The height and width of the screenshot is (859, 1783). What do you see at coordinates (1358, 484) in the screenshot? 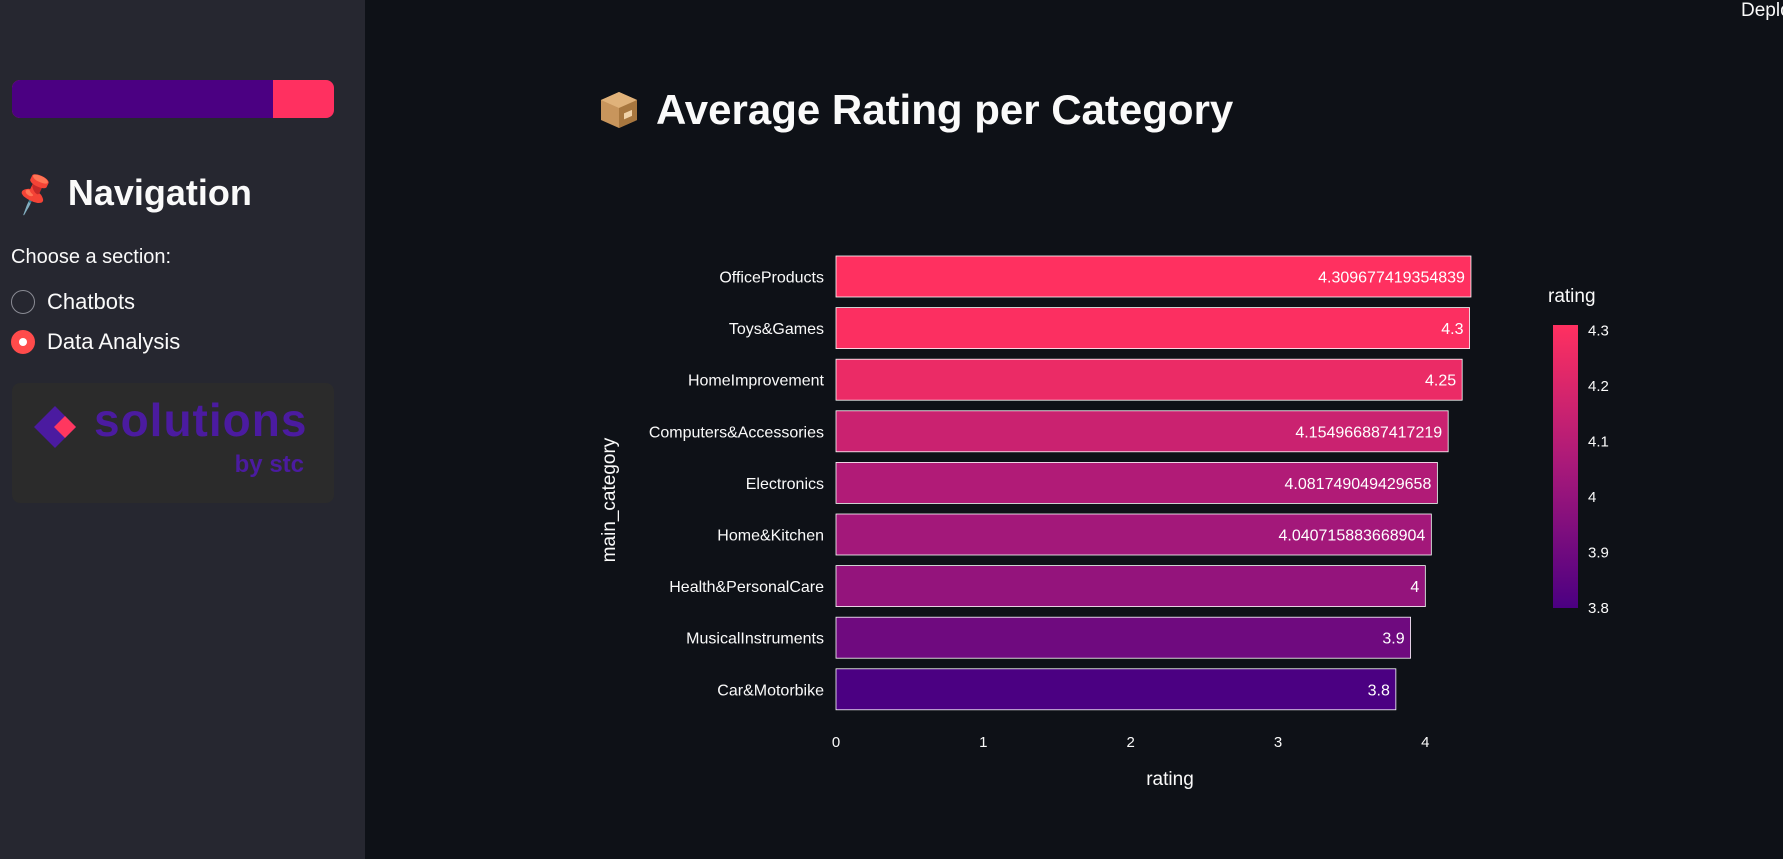
I see `bar-value-label: 4.081749049429658` at bounding box center [1358, 484].